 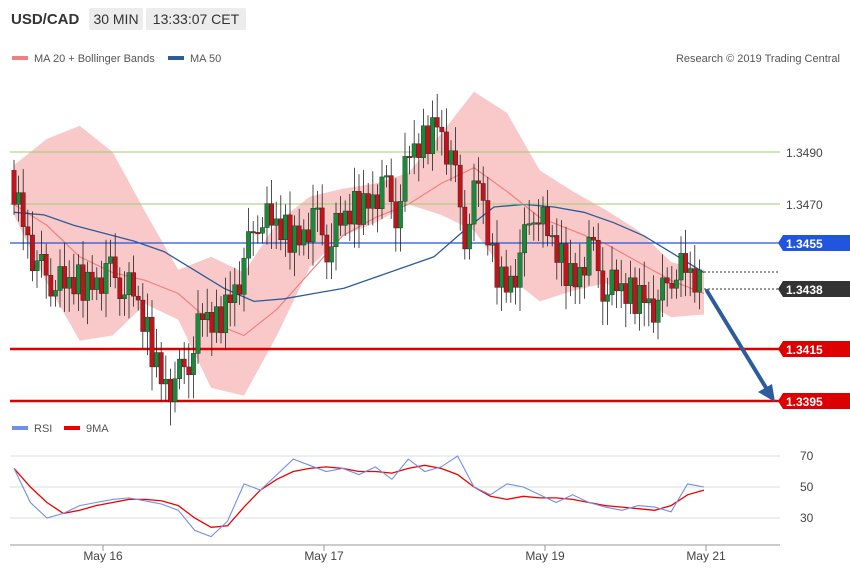 I want to click on legend-bollinger-label: MA 20 + Bollinger Bands, so click(x=94, y=59).